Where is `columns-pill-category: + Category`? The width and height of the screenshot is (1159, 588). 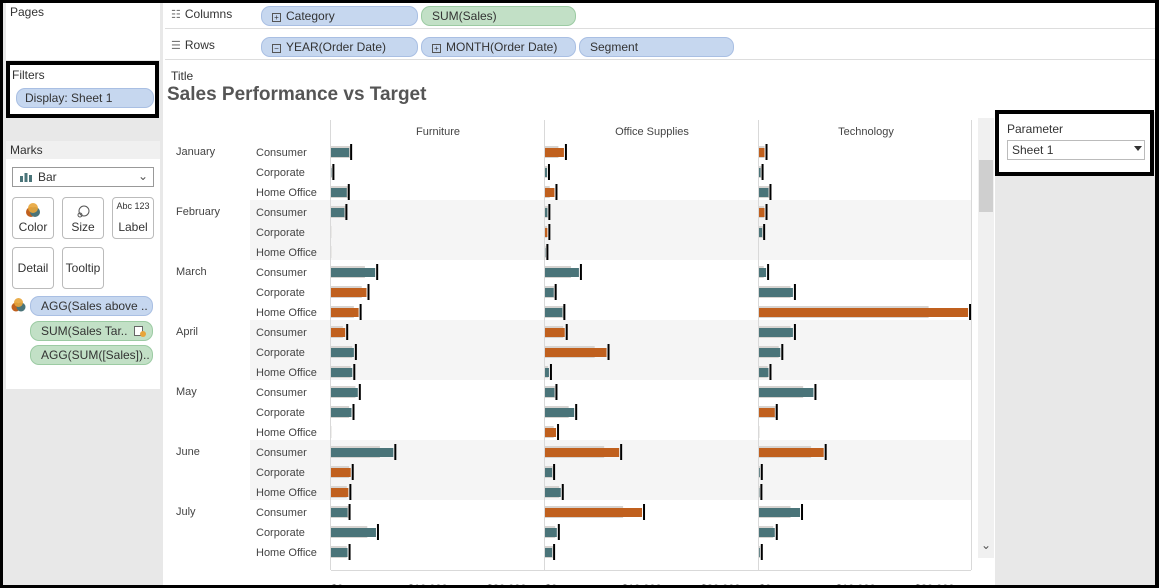
columns-pill-category: + Category is located at coordinates (339, 16).